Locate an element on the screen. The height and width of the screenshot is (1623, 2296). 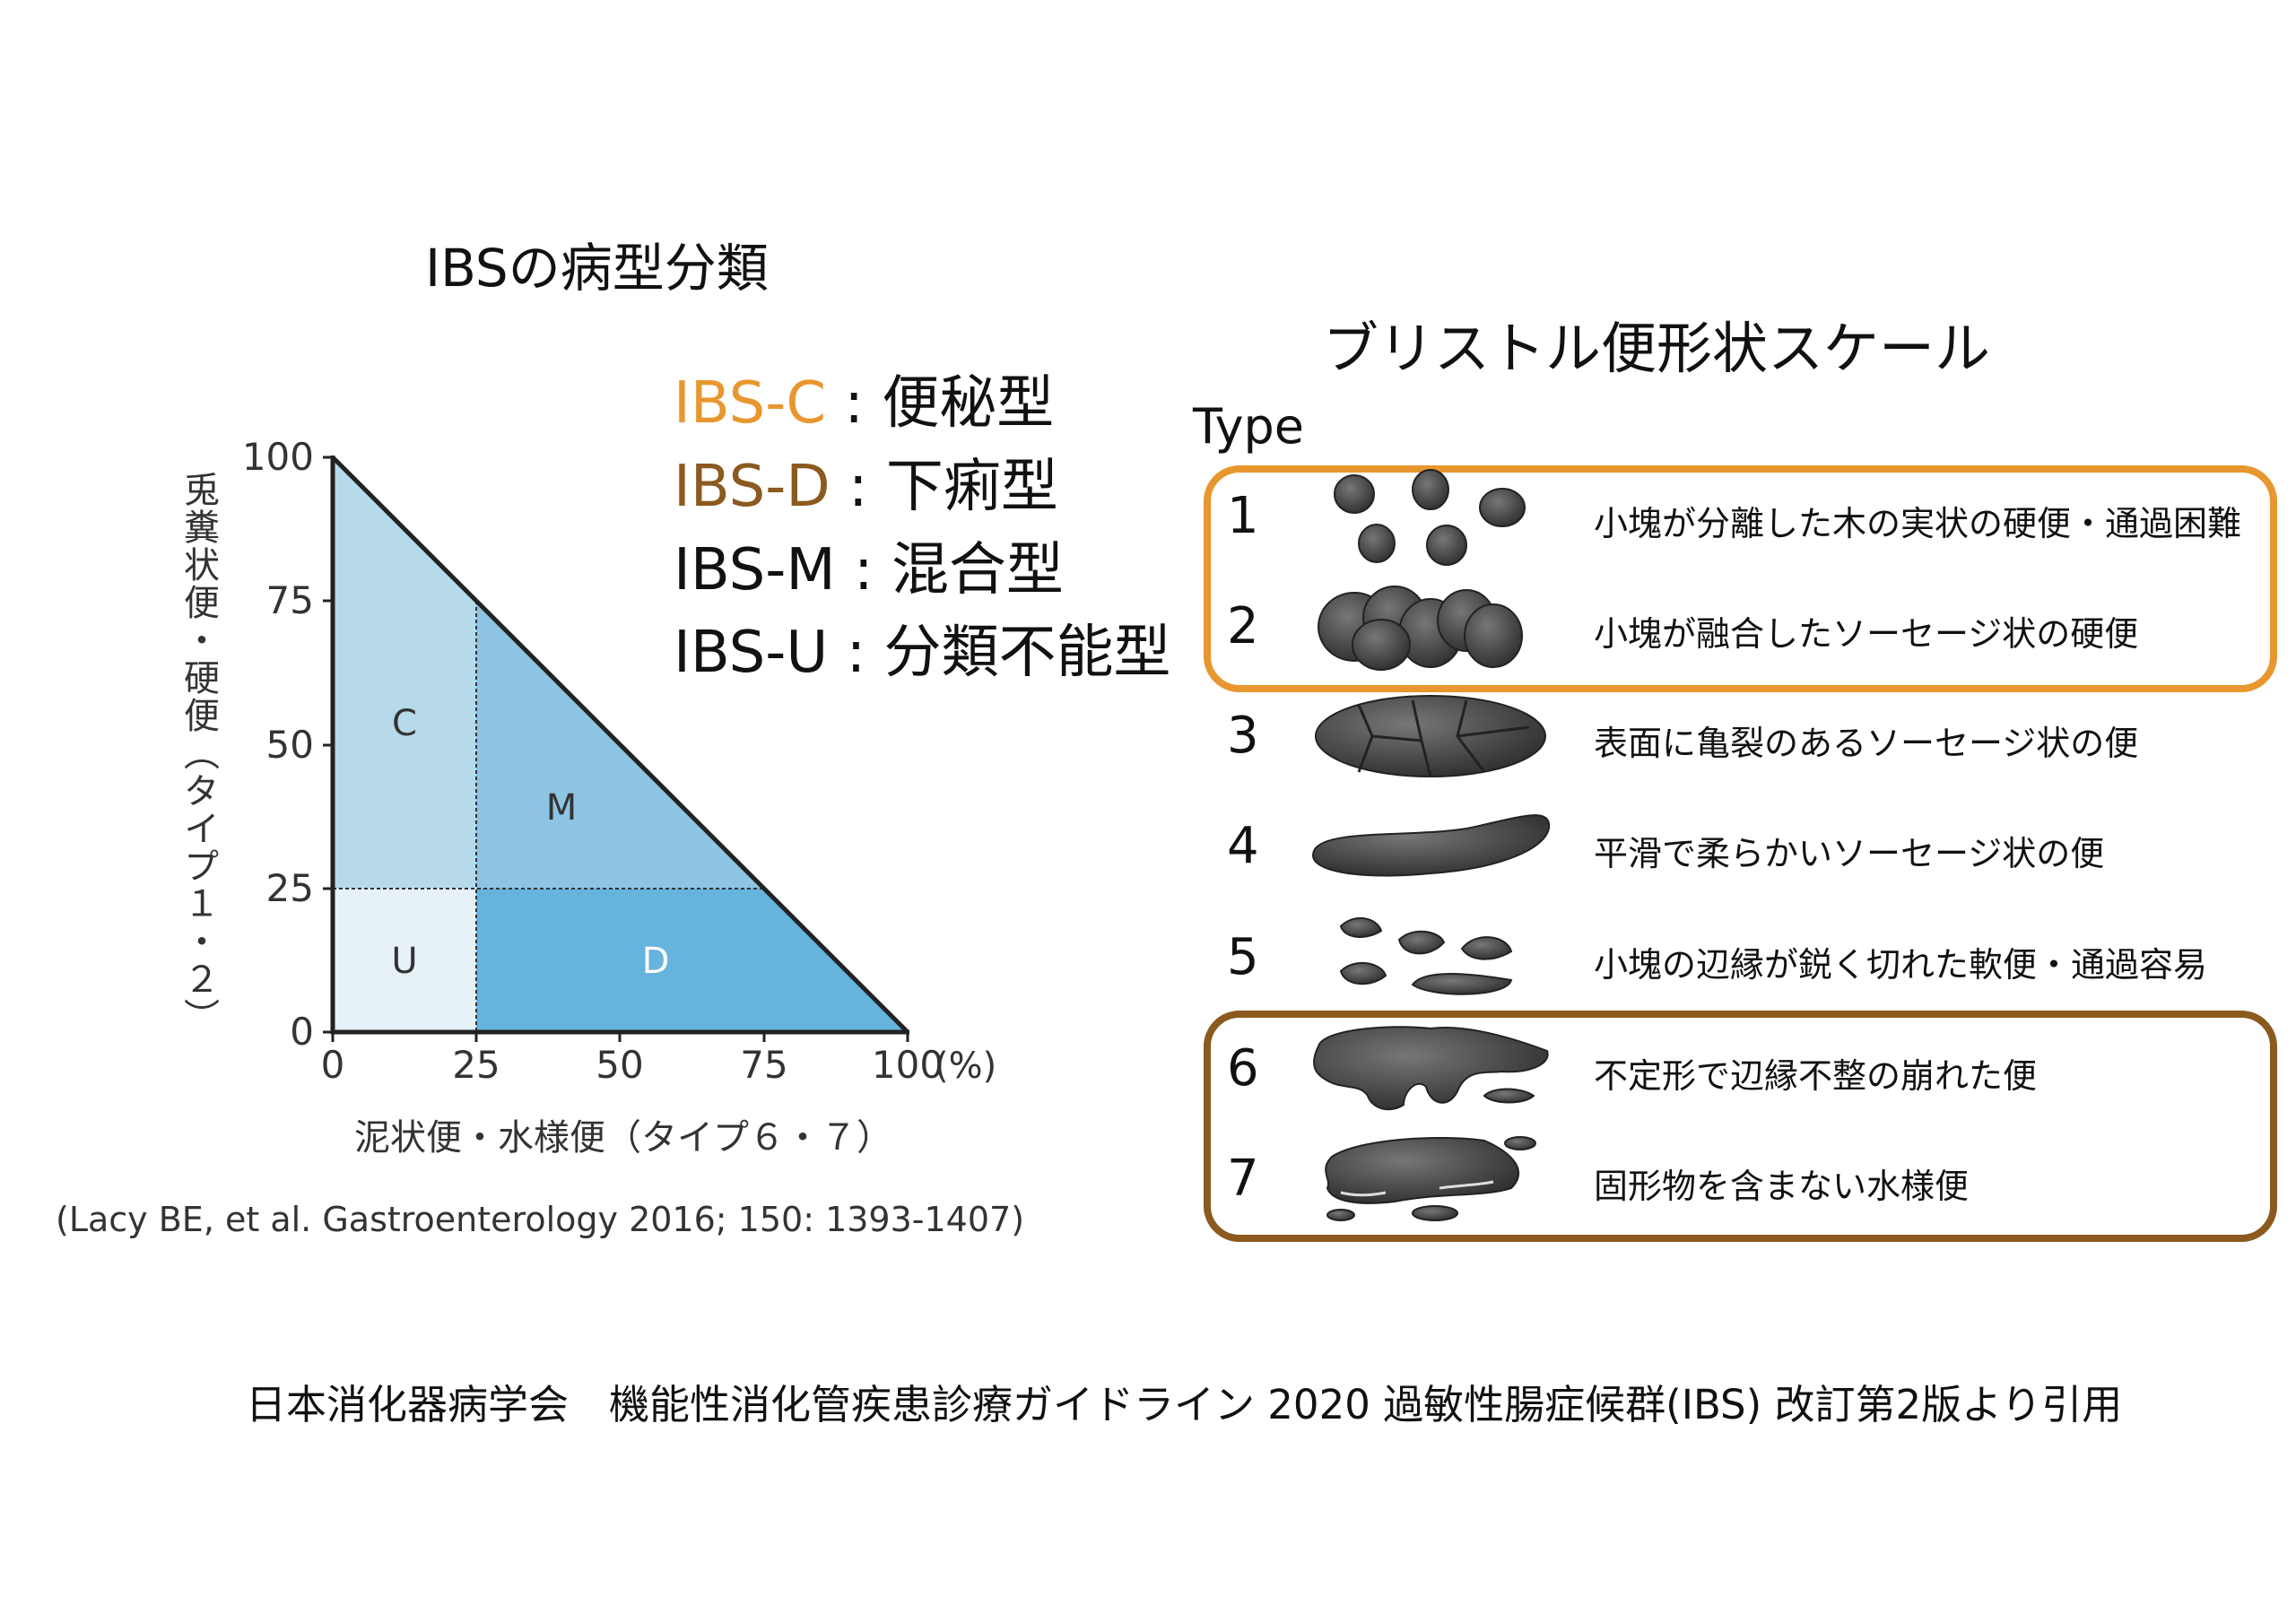
region-d is located at coordinates (692, 960).